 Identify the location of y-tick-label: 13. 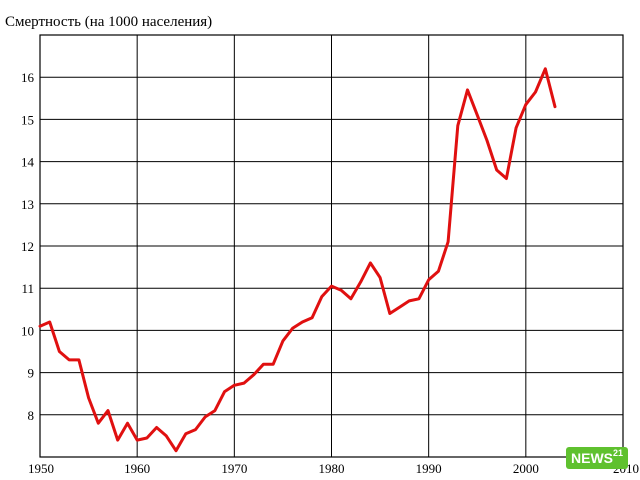
(27, 204).